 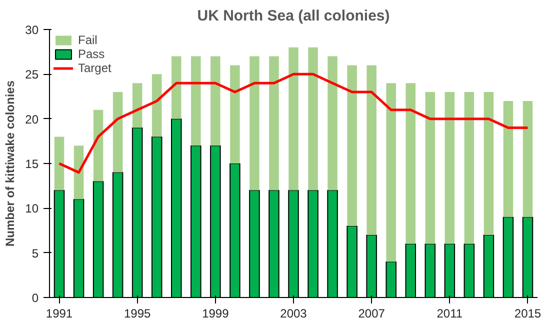 What do you see at coordinates (216, 313) in the screenshot?
I see `x-tick-label: 1999` at bounding box center [216, 313].